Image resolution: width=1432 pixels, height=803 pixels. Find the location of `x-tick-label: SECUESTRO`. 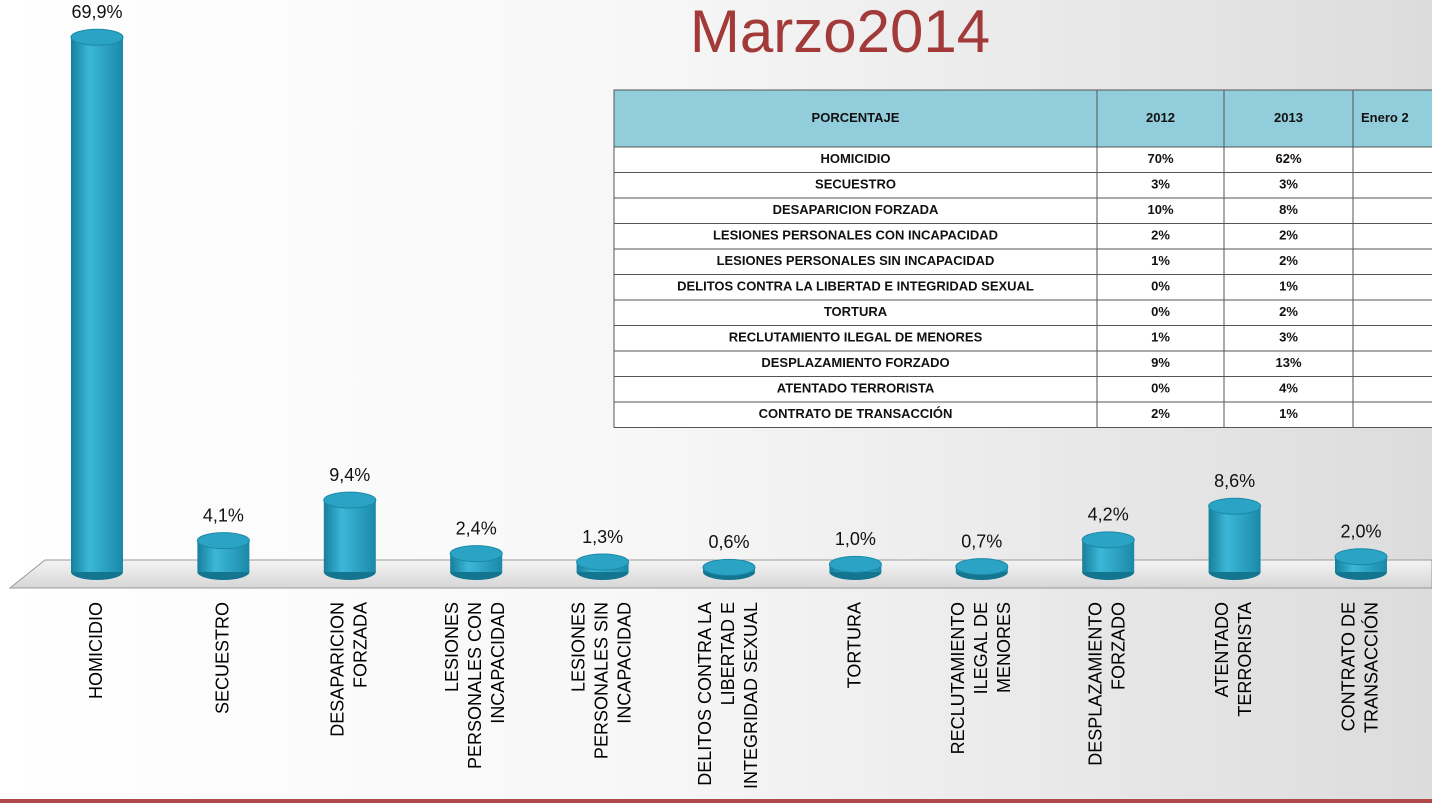

x-tick-label: SECUESTRO is located at coordinates (222, 658).